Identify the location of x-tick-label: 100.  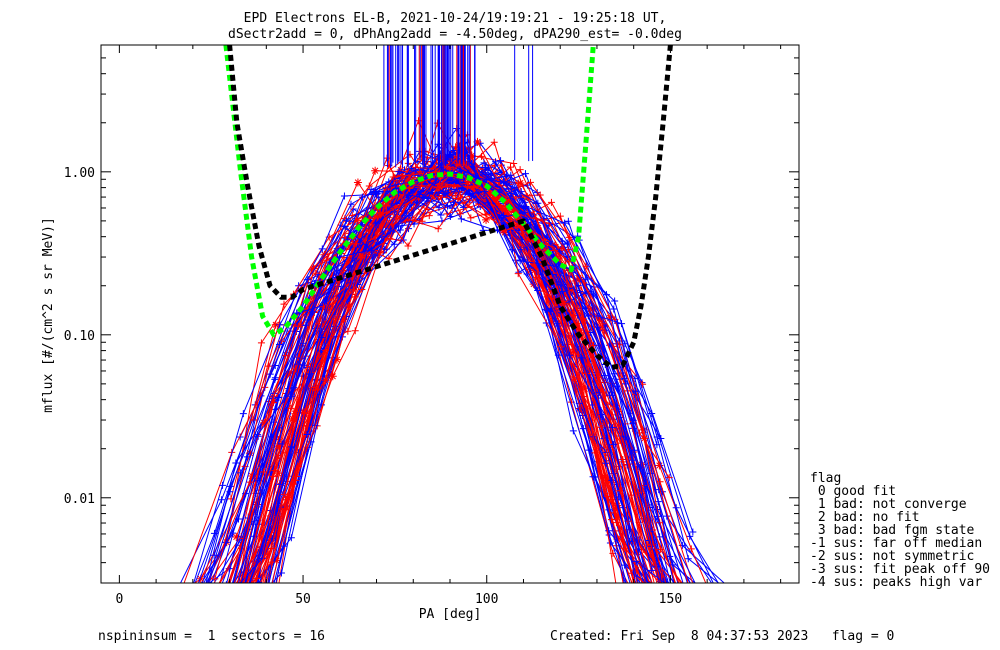
(486, 599).